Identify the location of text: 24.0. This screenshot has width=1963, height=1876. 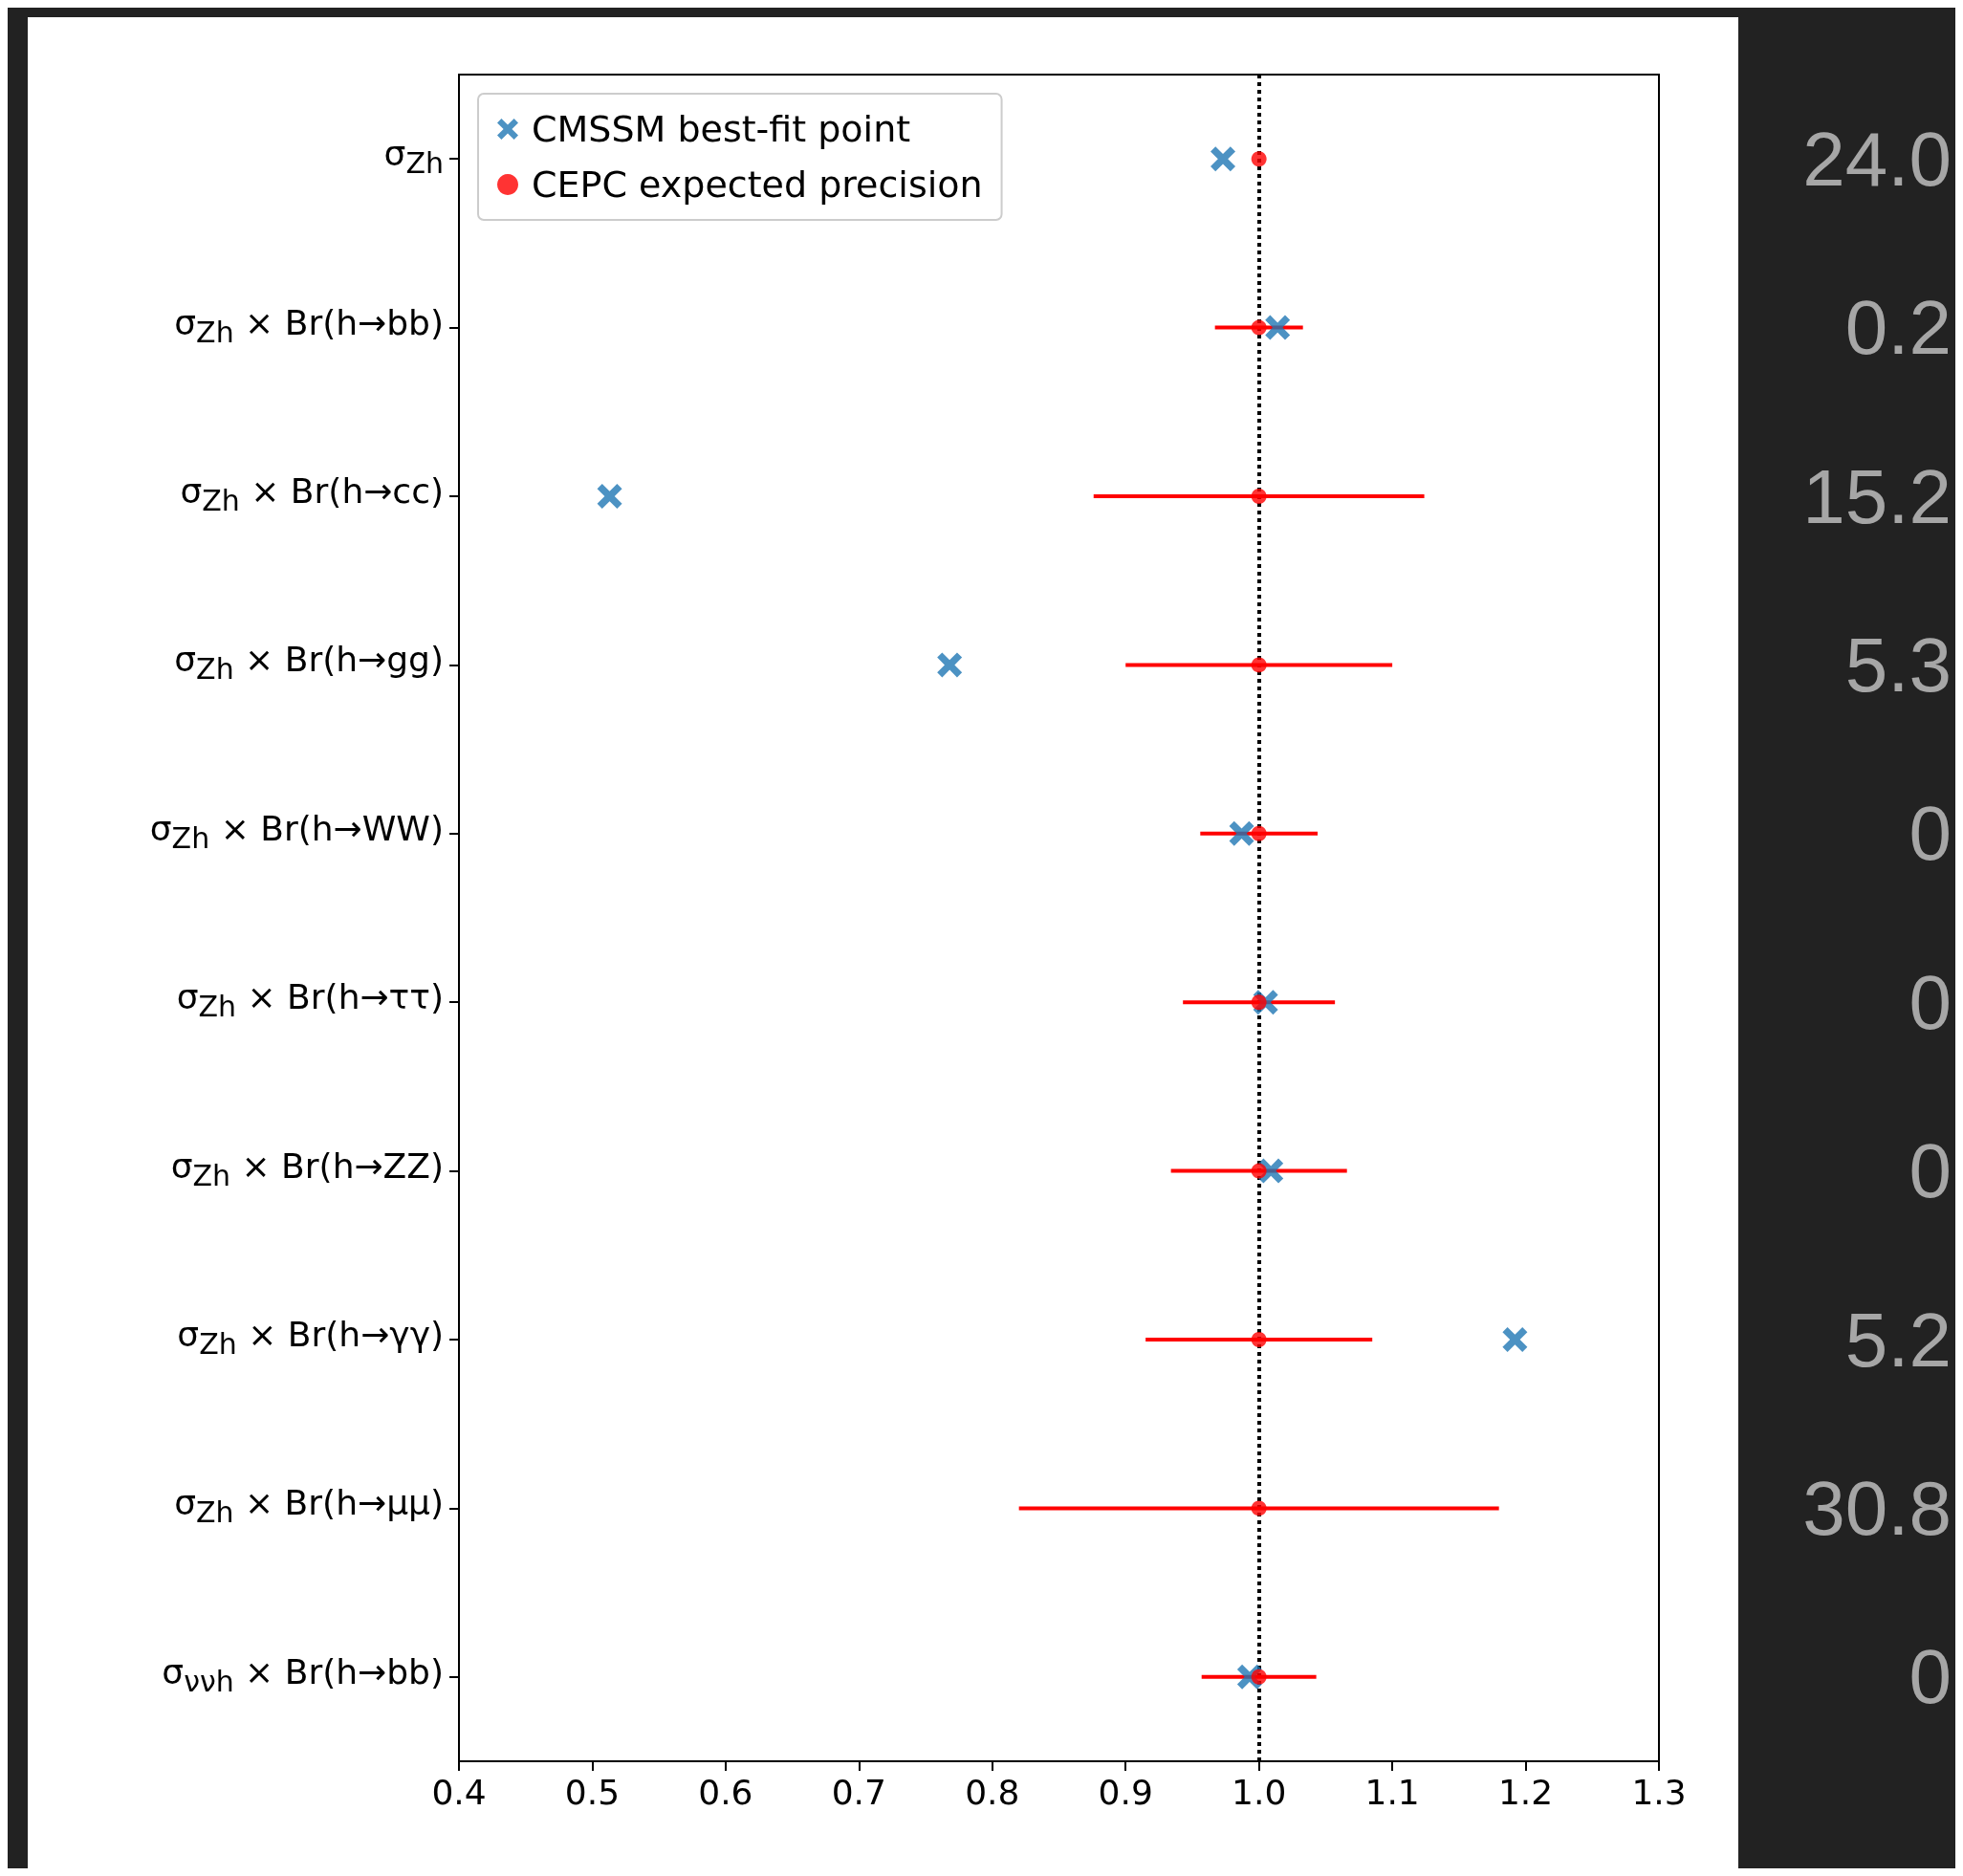
(1877, 159).